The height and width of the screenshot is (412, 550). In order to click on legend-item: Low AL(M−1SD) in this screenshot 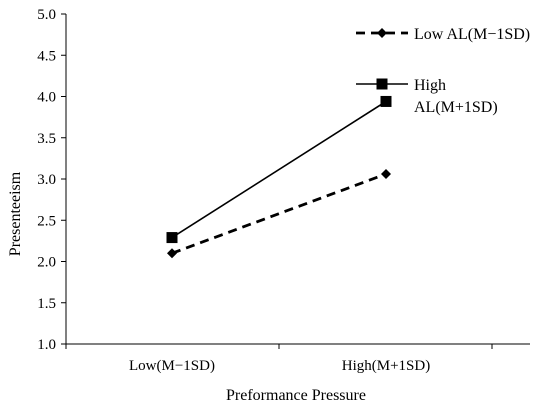, I will do `click(443, 34)`.